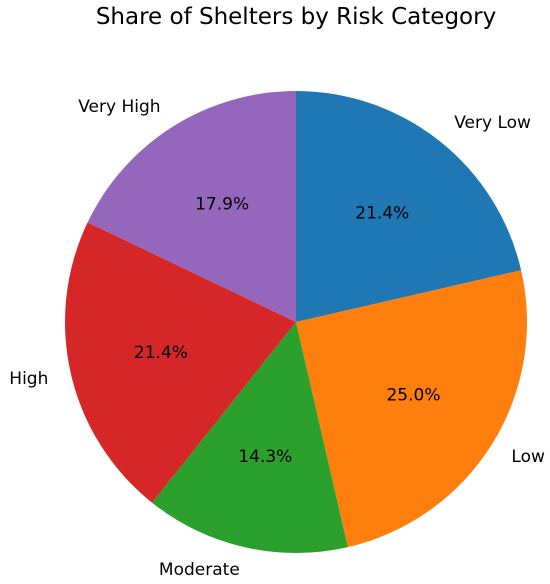 This screenshot has height=584, width=550. What do you see at coordinates (296, 17) in the screenshot?
I see `chart-title: Share of Shelters by Risk Category` at bounding box center [296, 17].